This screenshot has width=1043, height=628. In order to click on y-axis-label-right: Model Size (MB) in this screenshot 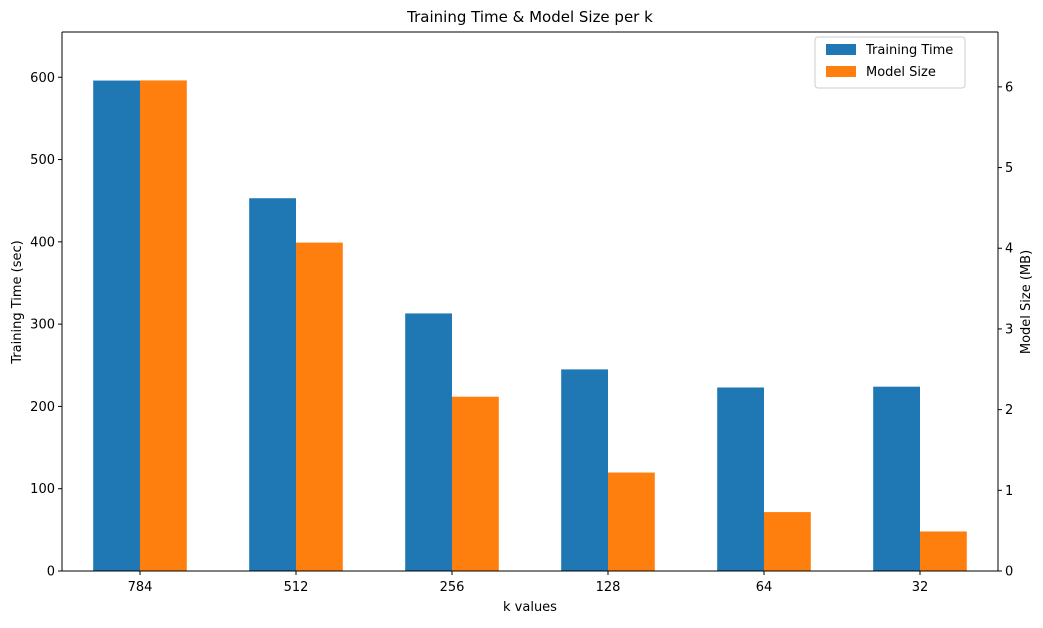, I will do `click(1026, 302)`.